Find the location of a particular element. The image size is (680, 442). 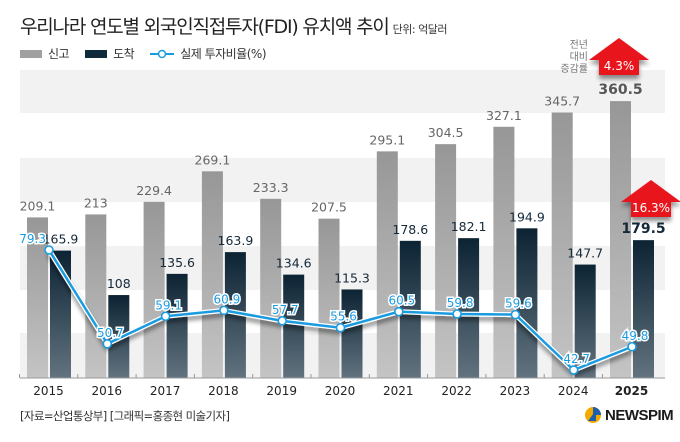

newspim-logo: NEWSPIM is located at coordinates (629, 415).